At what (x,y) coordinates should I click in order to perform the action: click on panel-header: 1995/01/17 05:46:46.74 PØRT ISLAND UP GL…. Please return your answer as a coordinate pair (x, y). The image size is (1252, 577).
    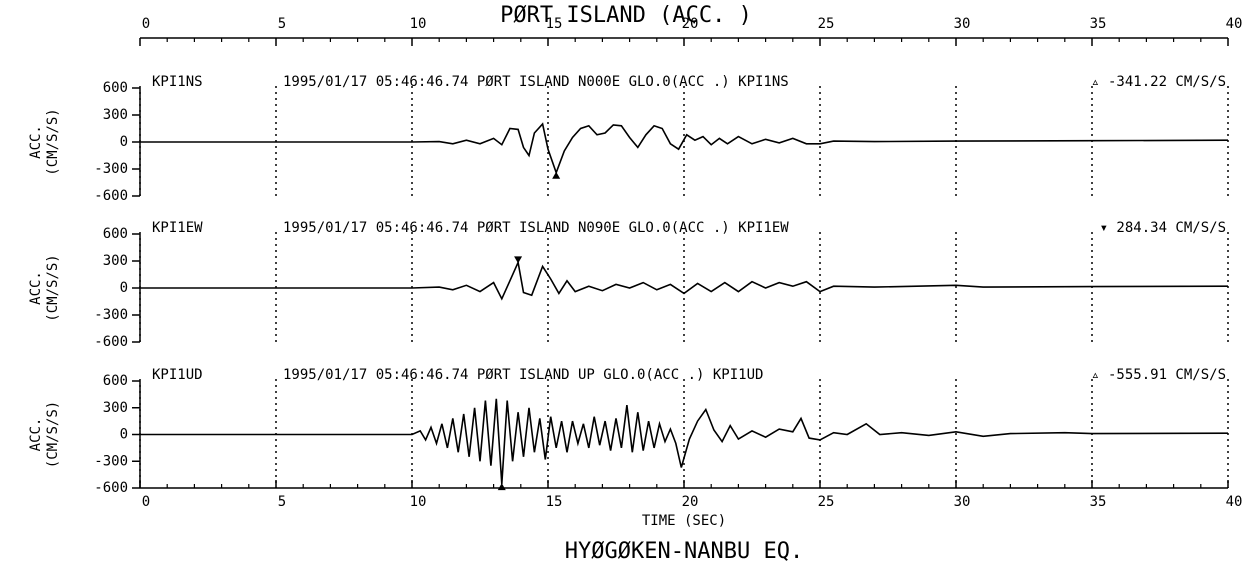
    Looking at the image, I should click on (523, 375).